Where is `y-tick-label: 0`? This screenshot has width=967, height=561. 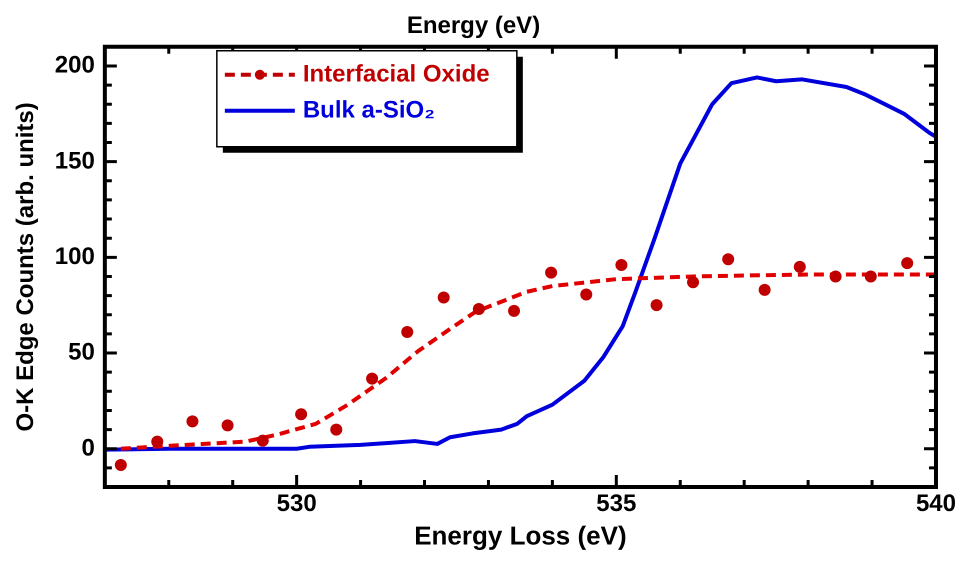 y-tick-label: 0 is located at coordinates (88, 448).